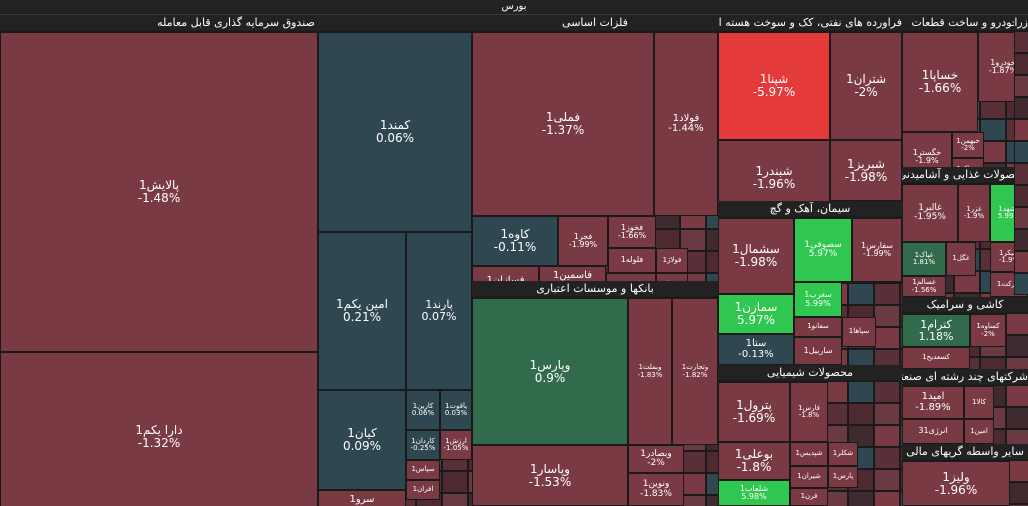  I want to click on symbol-tile: افران1, so click(423, 490).